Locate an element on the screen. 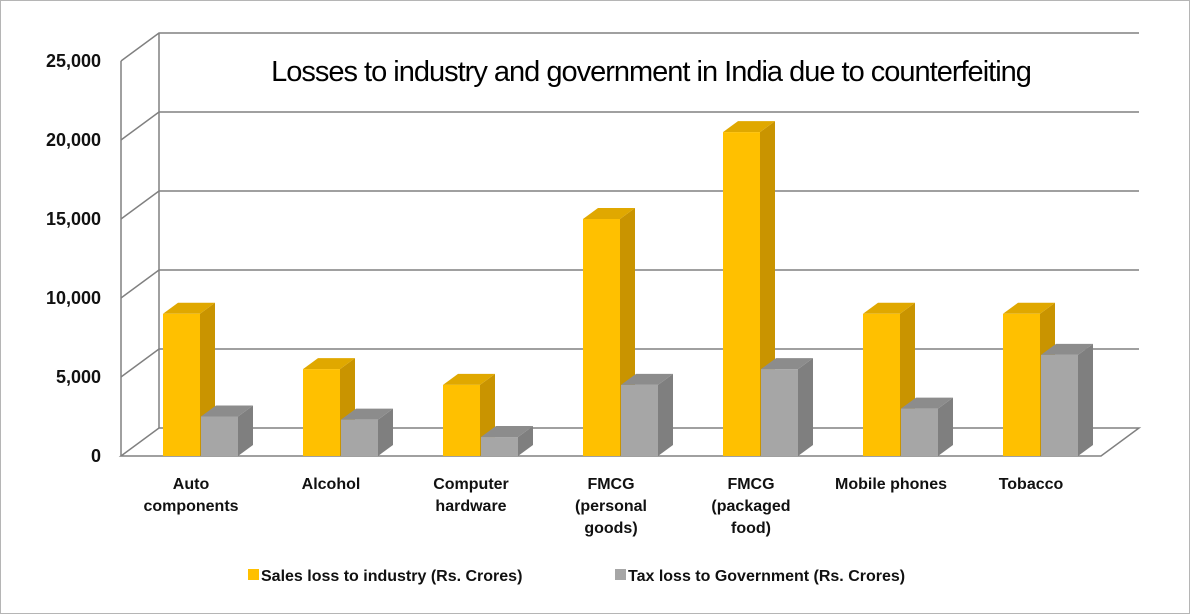 The image size is (1190, 615). y-tick-label: 5,000 is located at coordinates (78, 377).